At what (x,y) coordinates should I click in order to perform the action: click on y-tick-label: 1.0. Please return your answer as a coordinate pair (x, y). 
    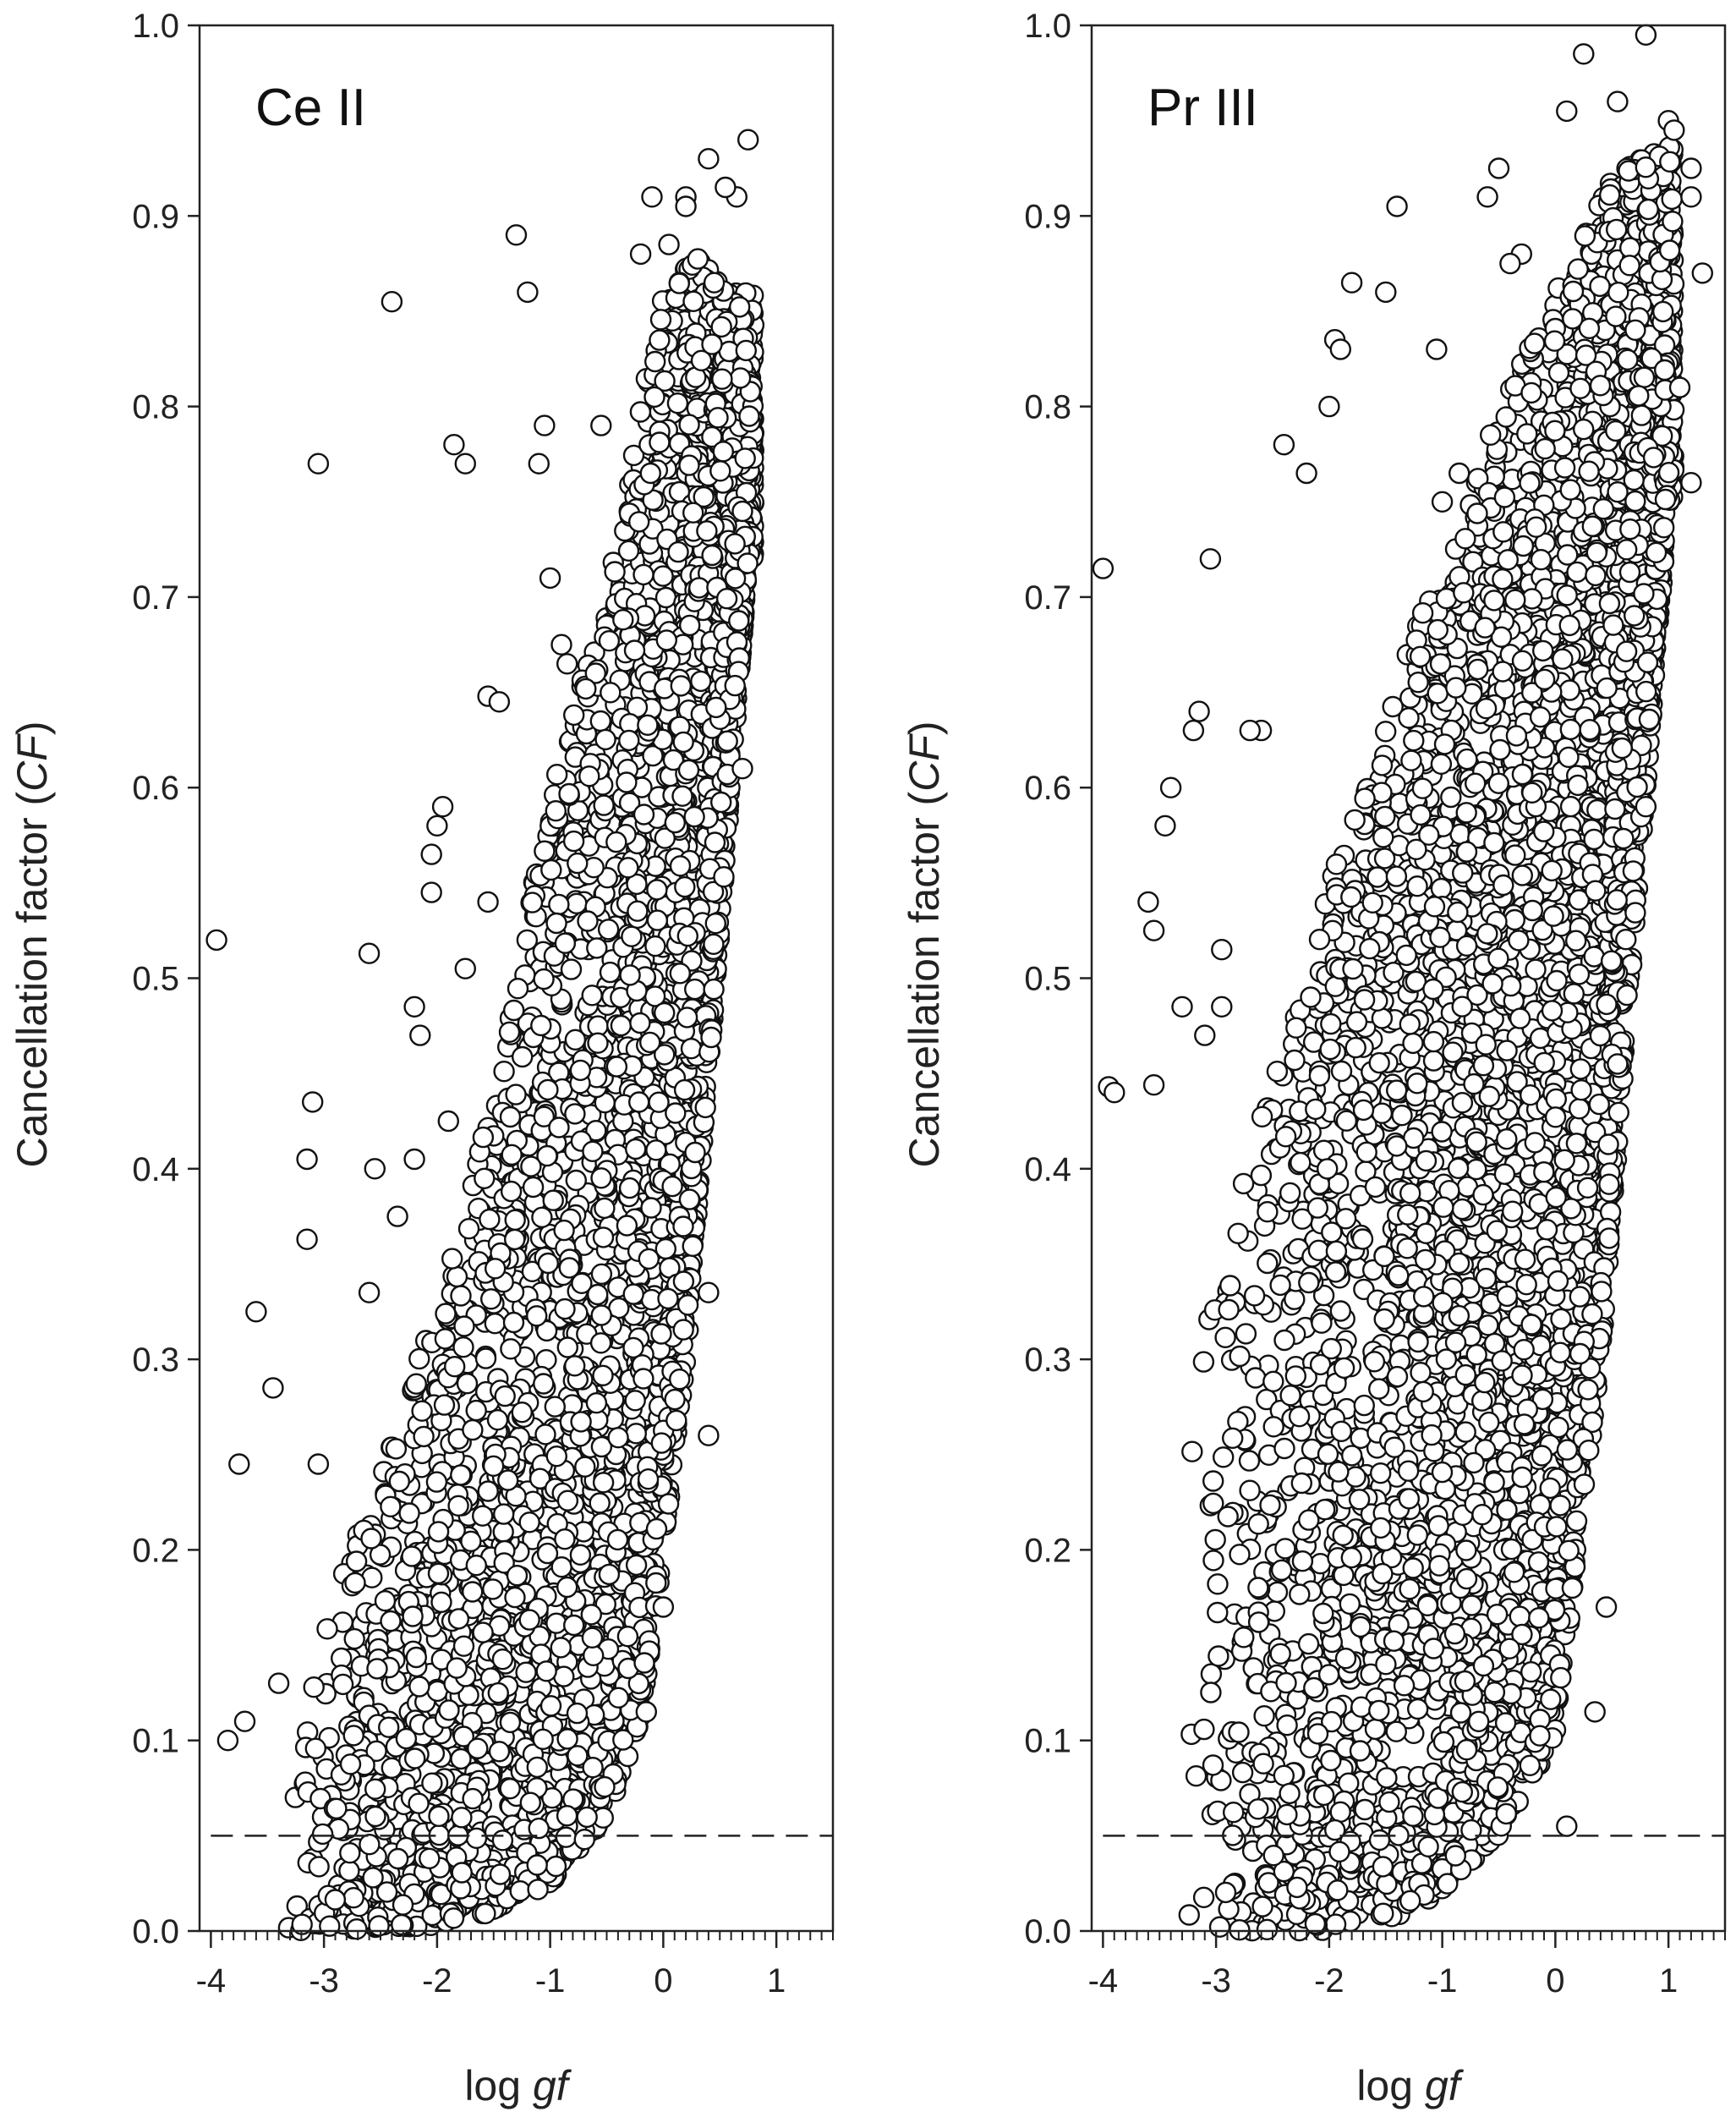
    Looking at the image, I should click on (155, 26).